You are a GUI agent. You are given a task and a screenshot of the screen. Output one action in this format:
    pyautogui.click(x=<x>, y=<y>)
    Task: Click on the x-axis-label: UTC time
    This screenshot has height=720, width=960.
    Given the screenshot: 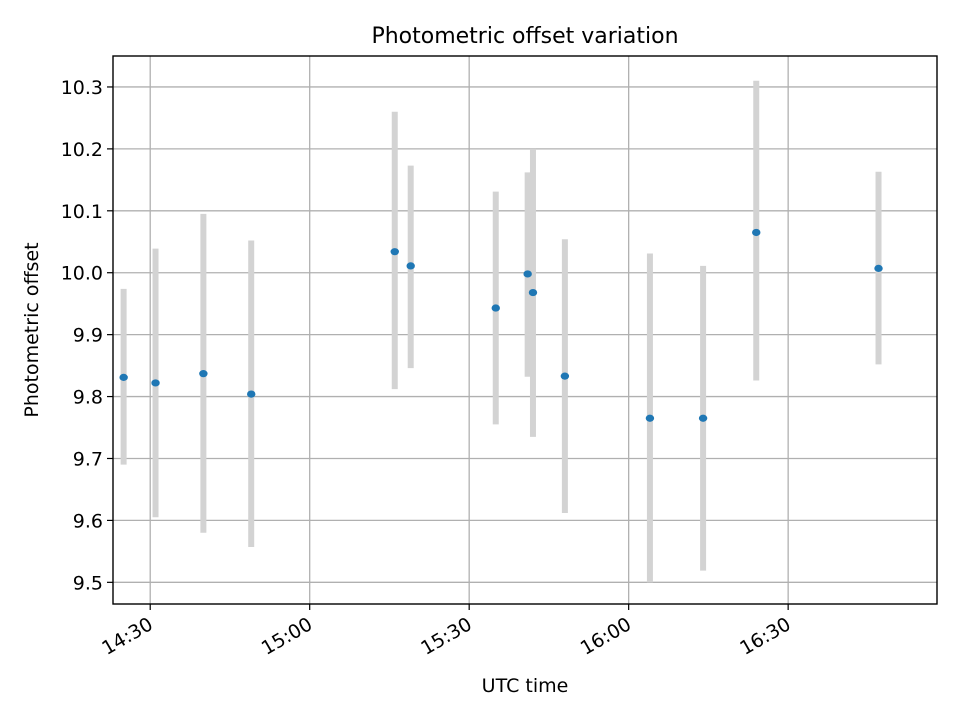 What is the action you would take?
    pyautogui.click(x=525, y=686)
    